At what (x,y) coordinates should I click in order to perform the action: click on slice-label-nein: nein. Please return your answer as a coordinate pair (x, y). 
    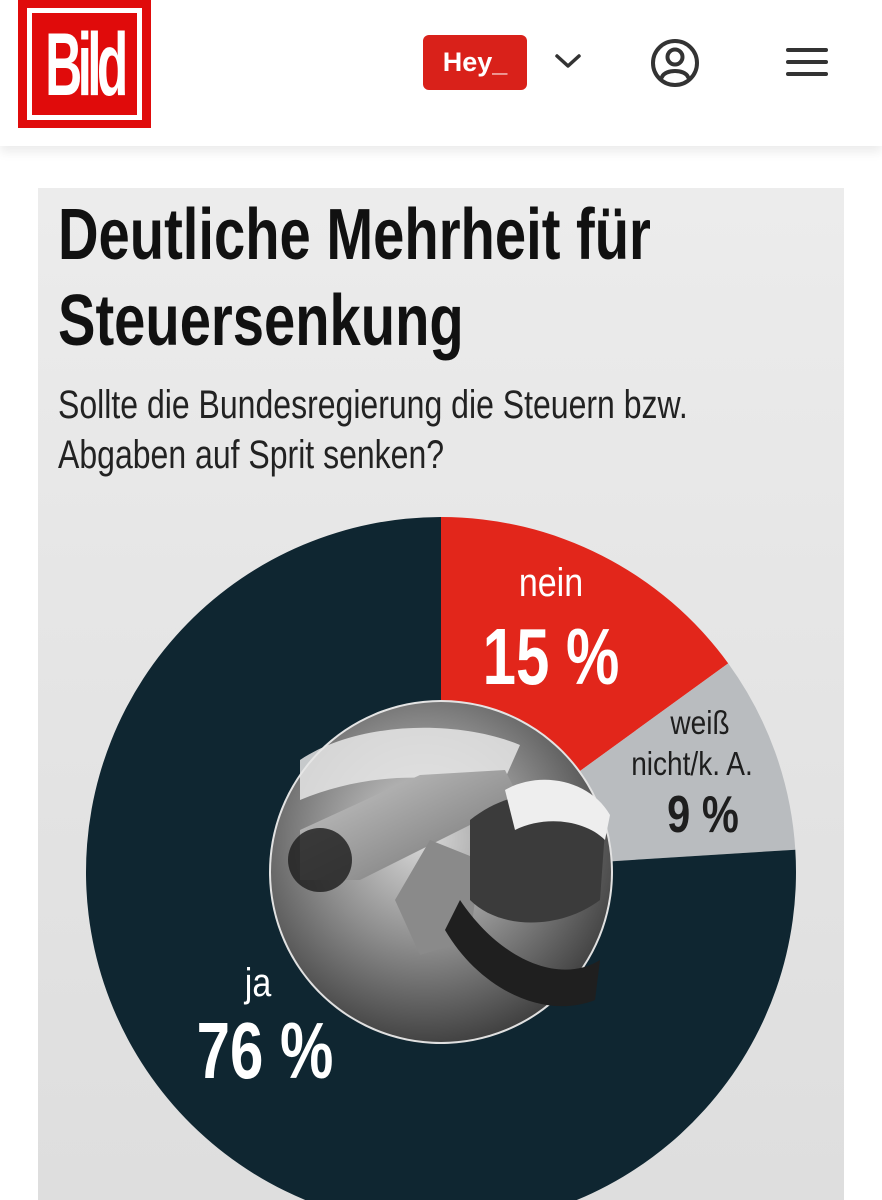
    Looking at the image, I should click on (551, 581).